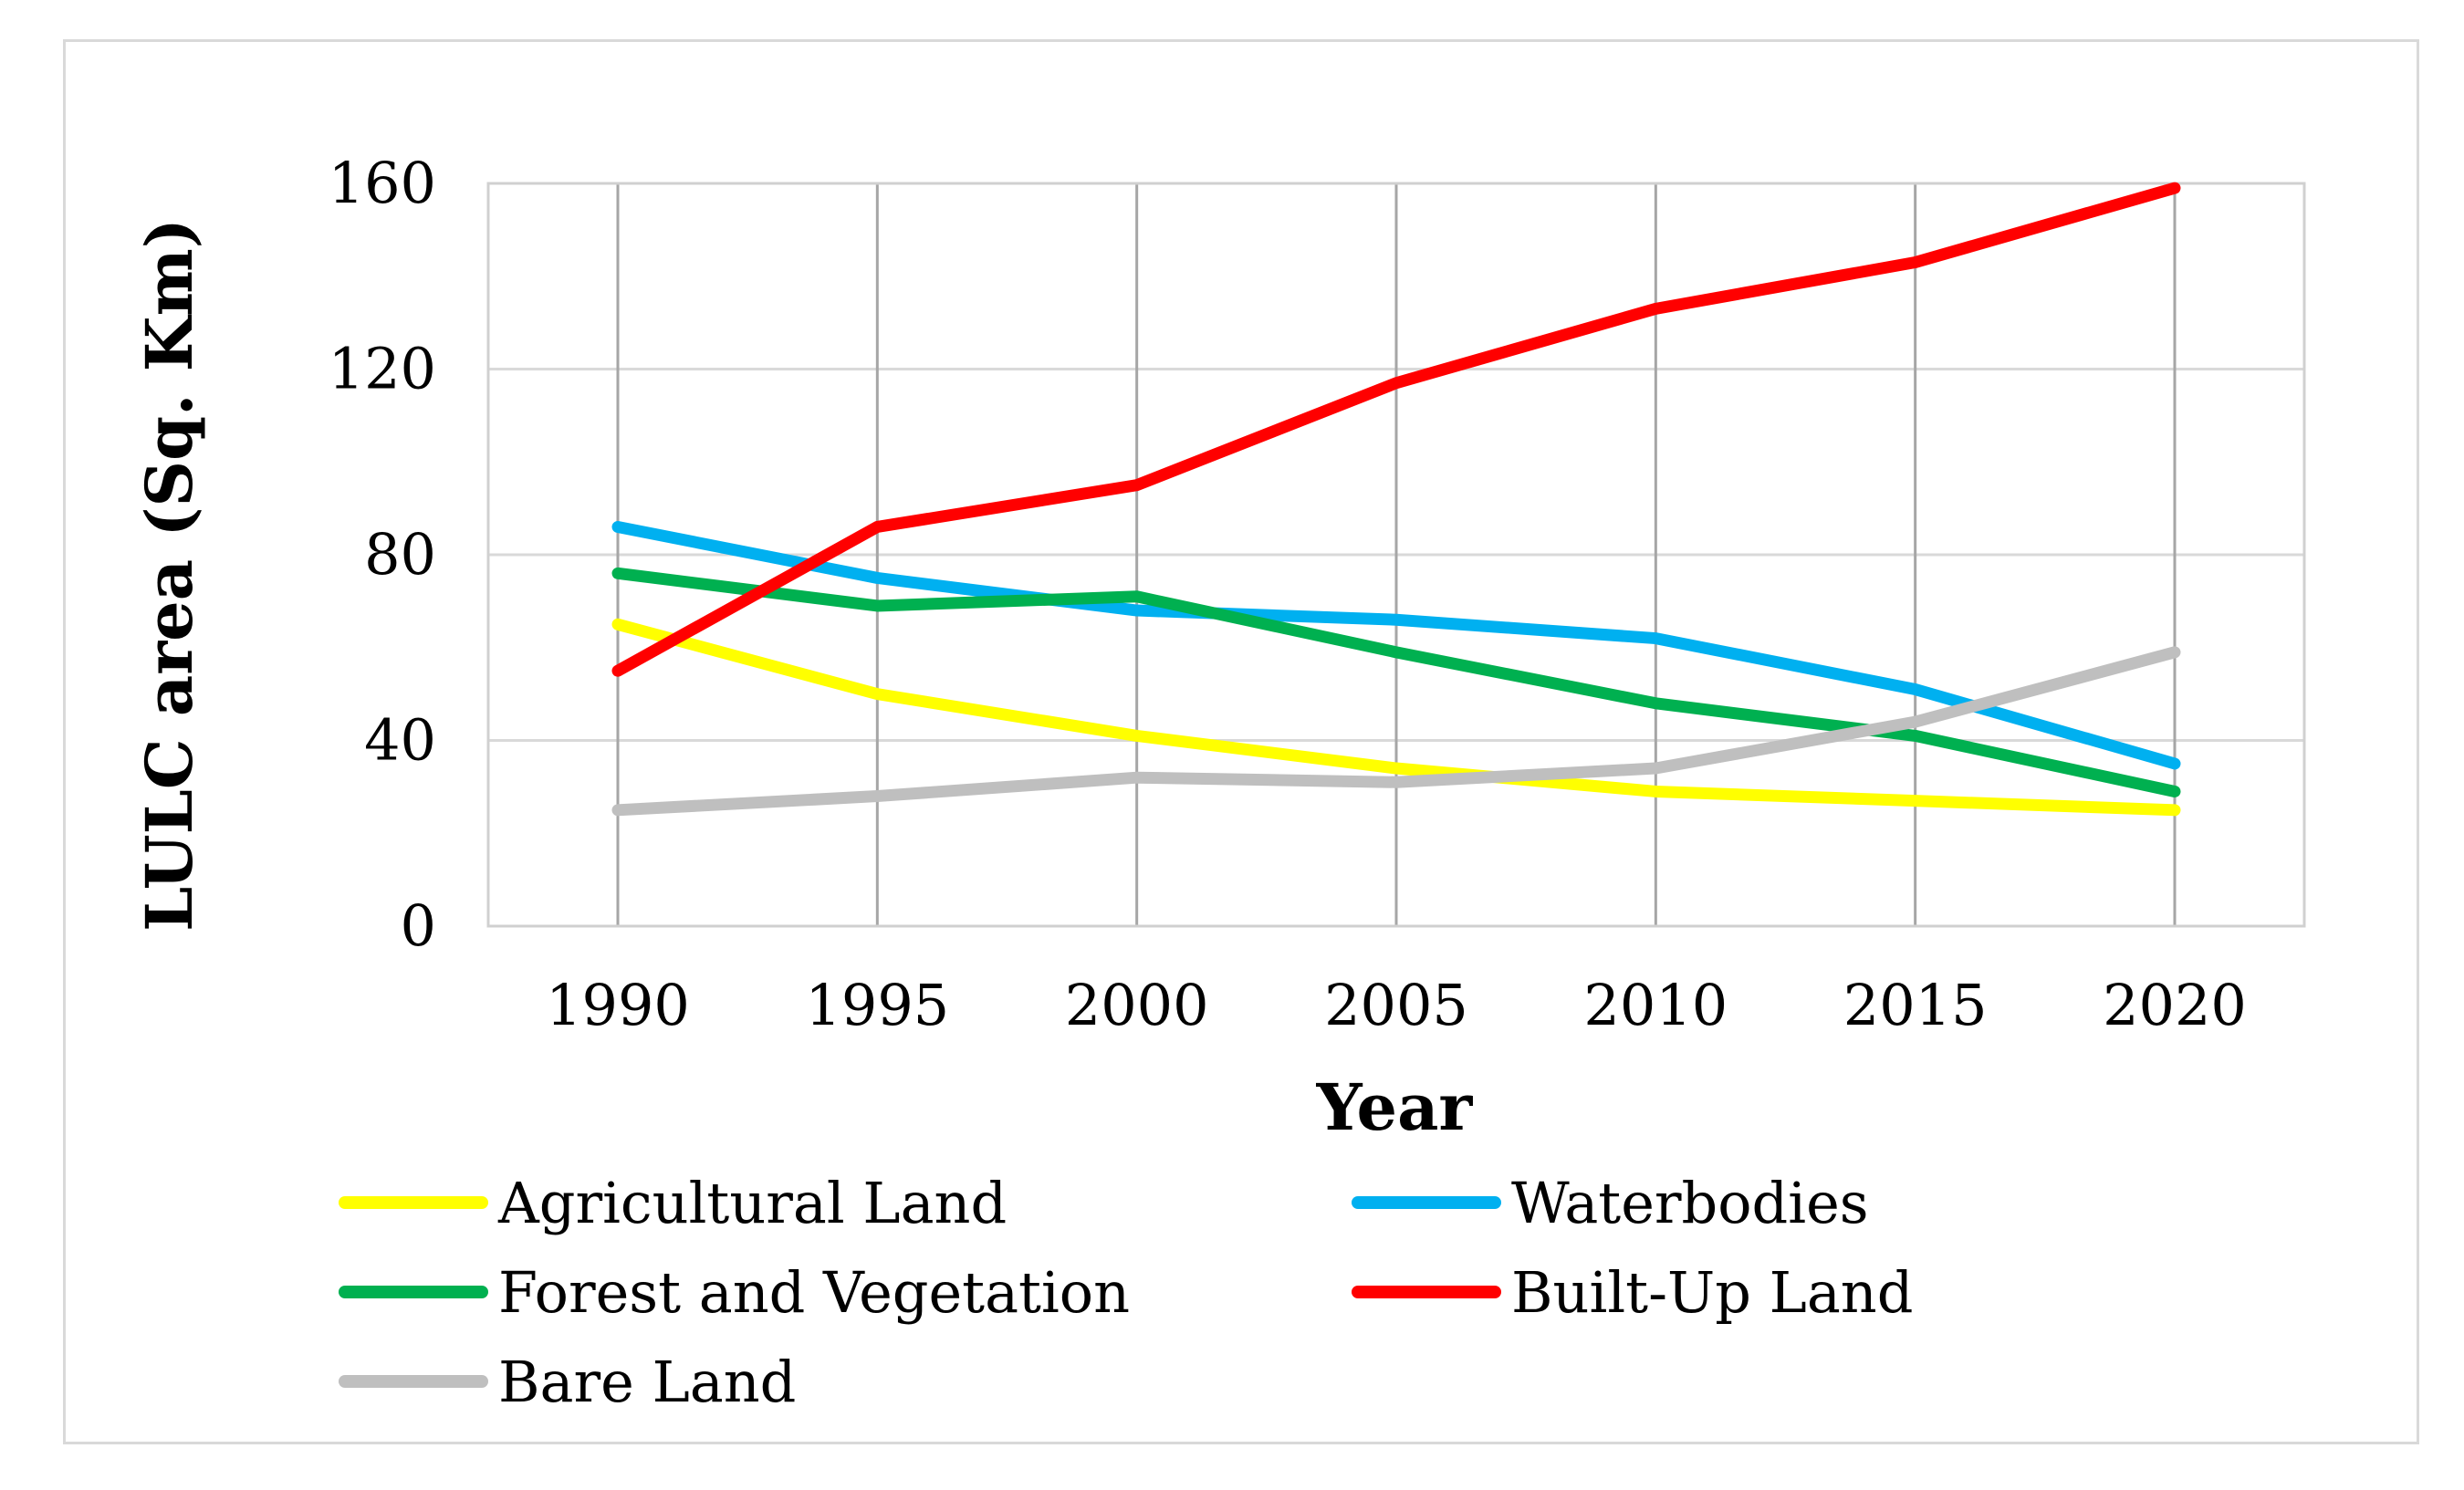  What do you see at coordinates (752, 1203) in the screenshot?
I see `legend-label: Agricultural Land` at bounding box center [752, 1203].